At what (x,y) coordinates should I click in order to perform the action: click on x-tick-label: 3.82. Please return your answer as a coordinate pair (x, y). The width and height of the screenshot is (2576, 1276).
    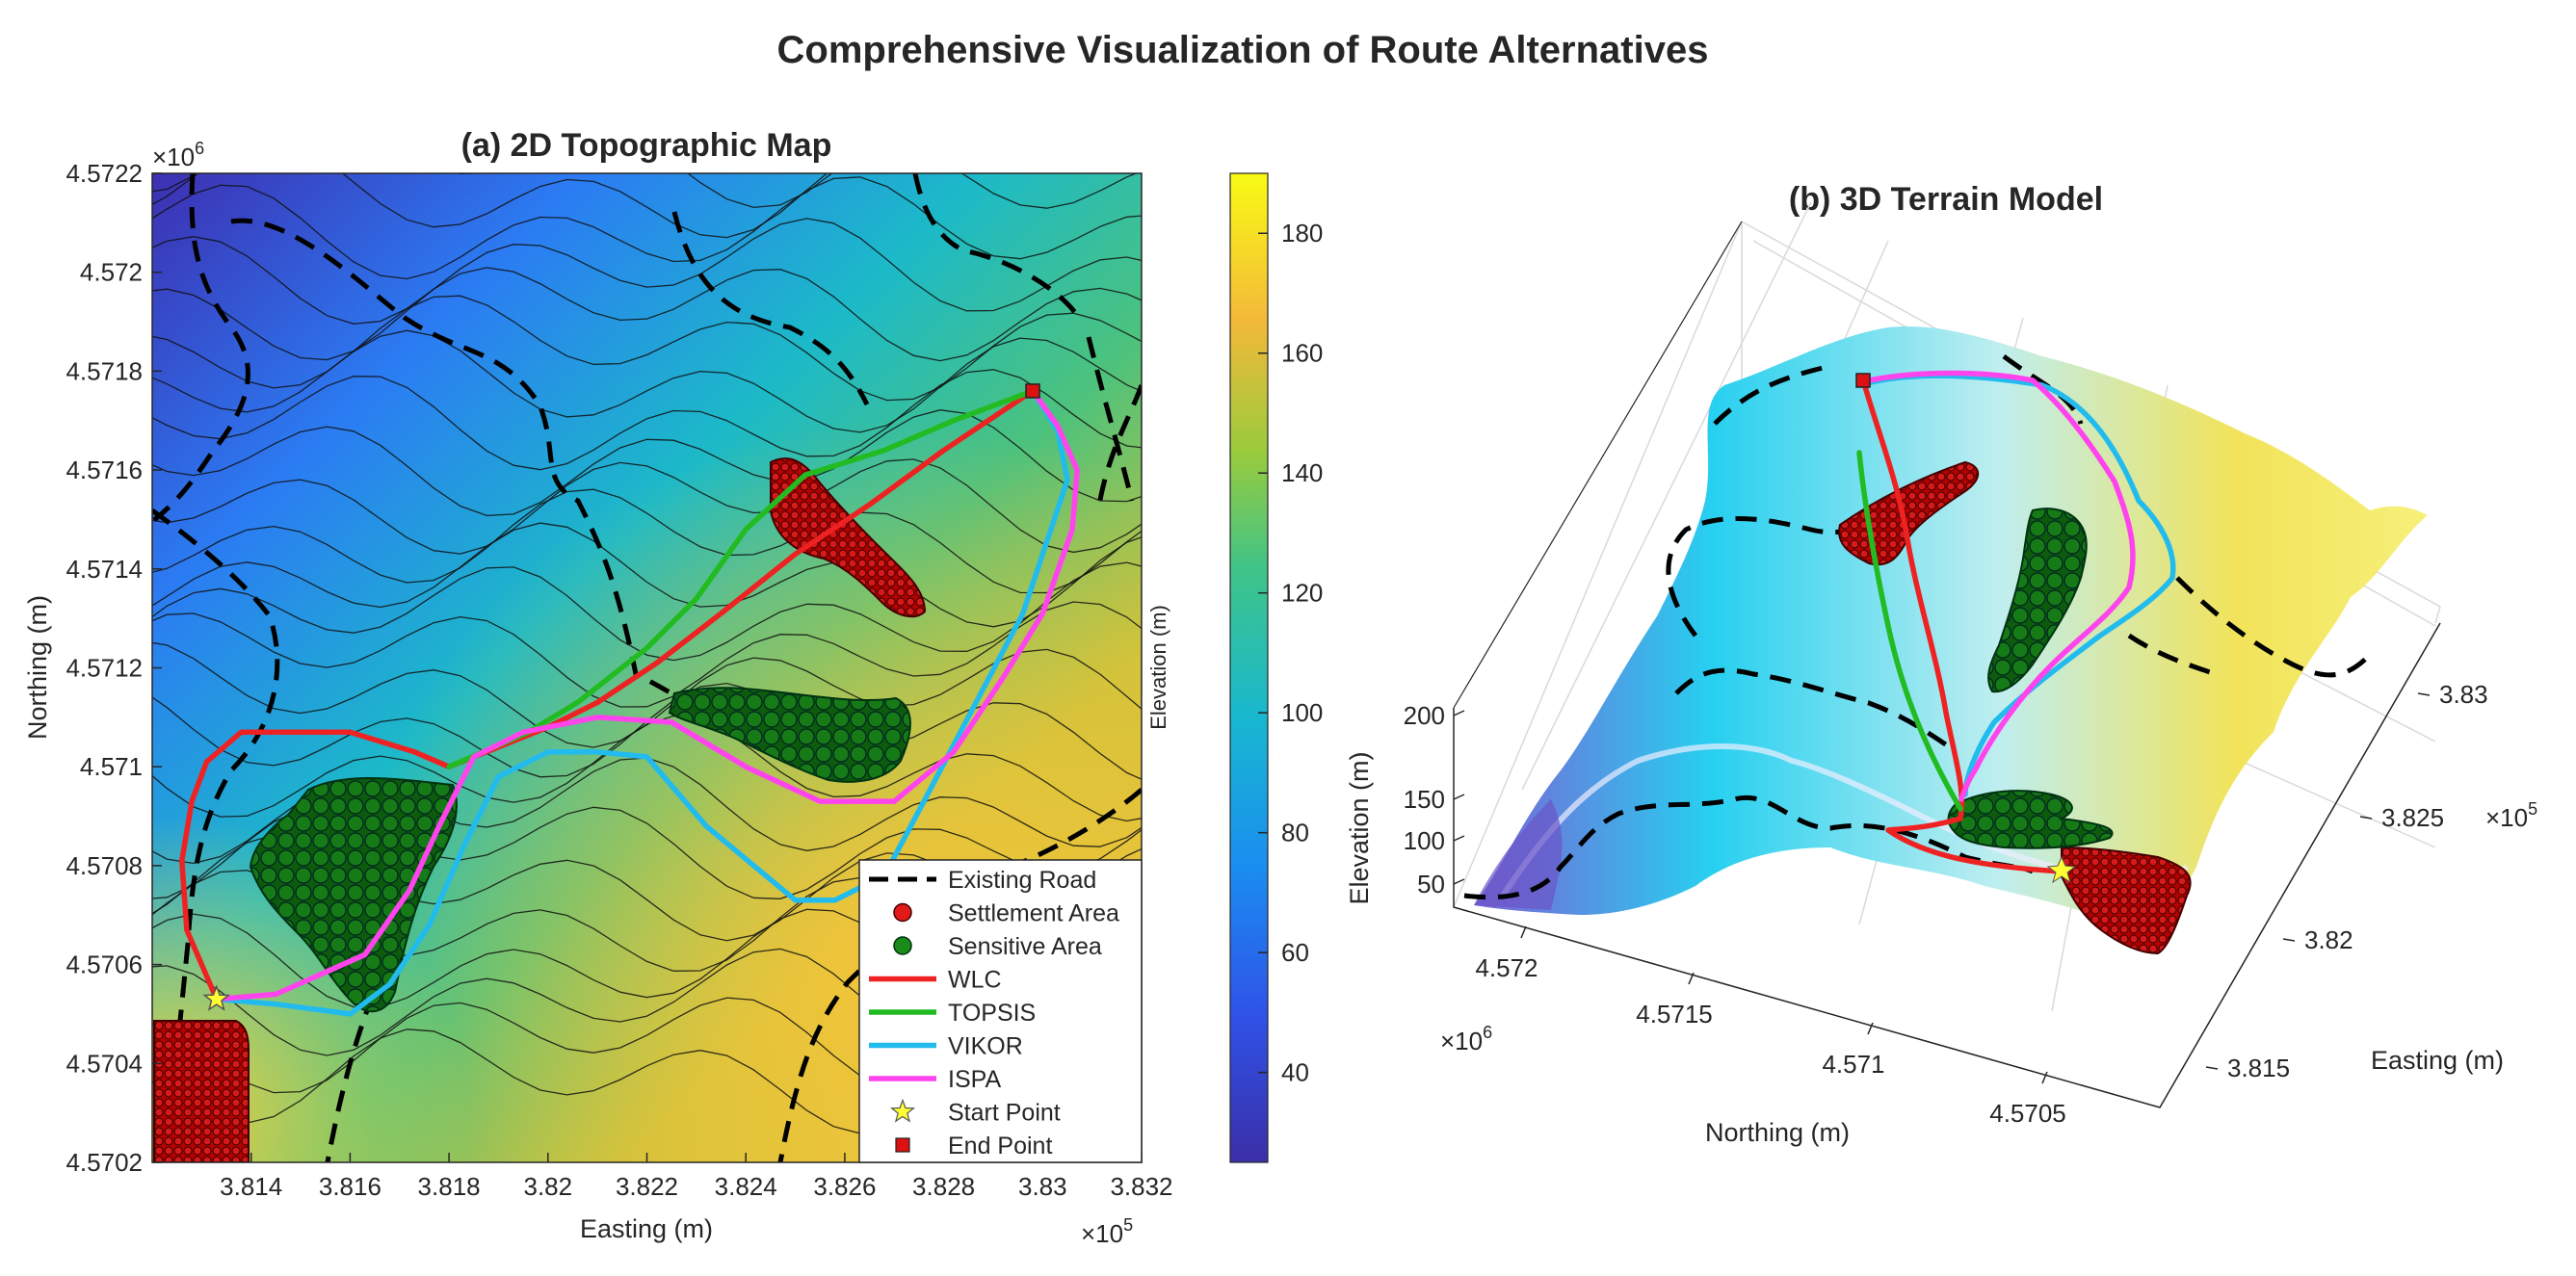
    Looking at the image, I should click on (547, 1186).